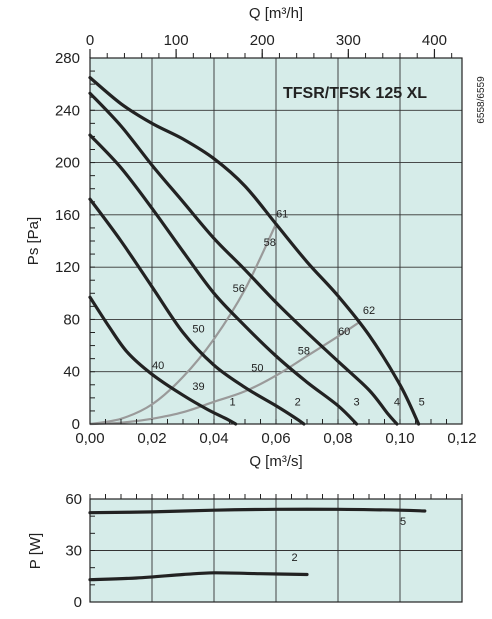 Image resolution: width=492 pixels, height=619 pixels. Describe the element at coordinates (67, 215) in the screenshot. I see `y-tick-label: 160` at that location.